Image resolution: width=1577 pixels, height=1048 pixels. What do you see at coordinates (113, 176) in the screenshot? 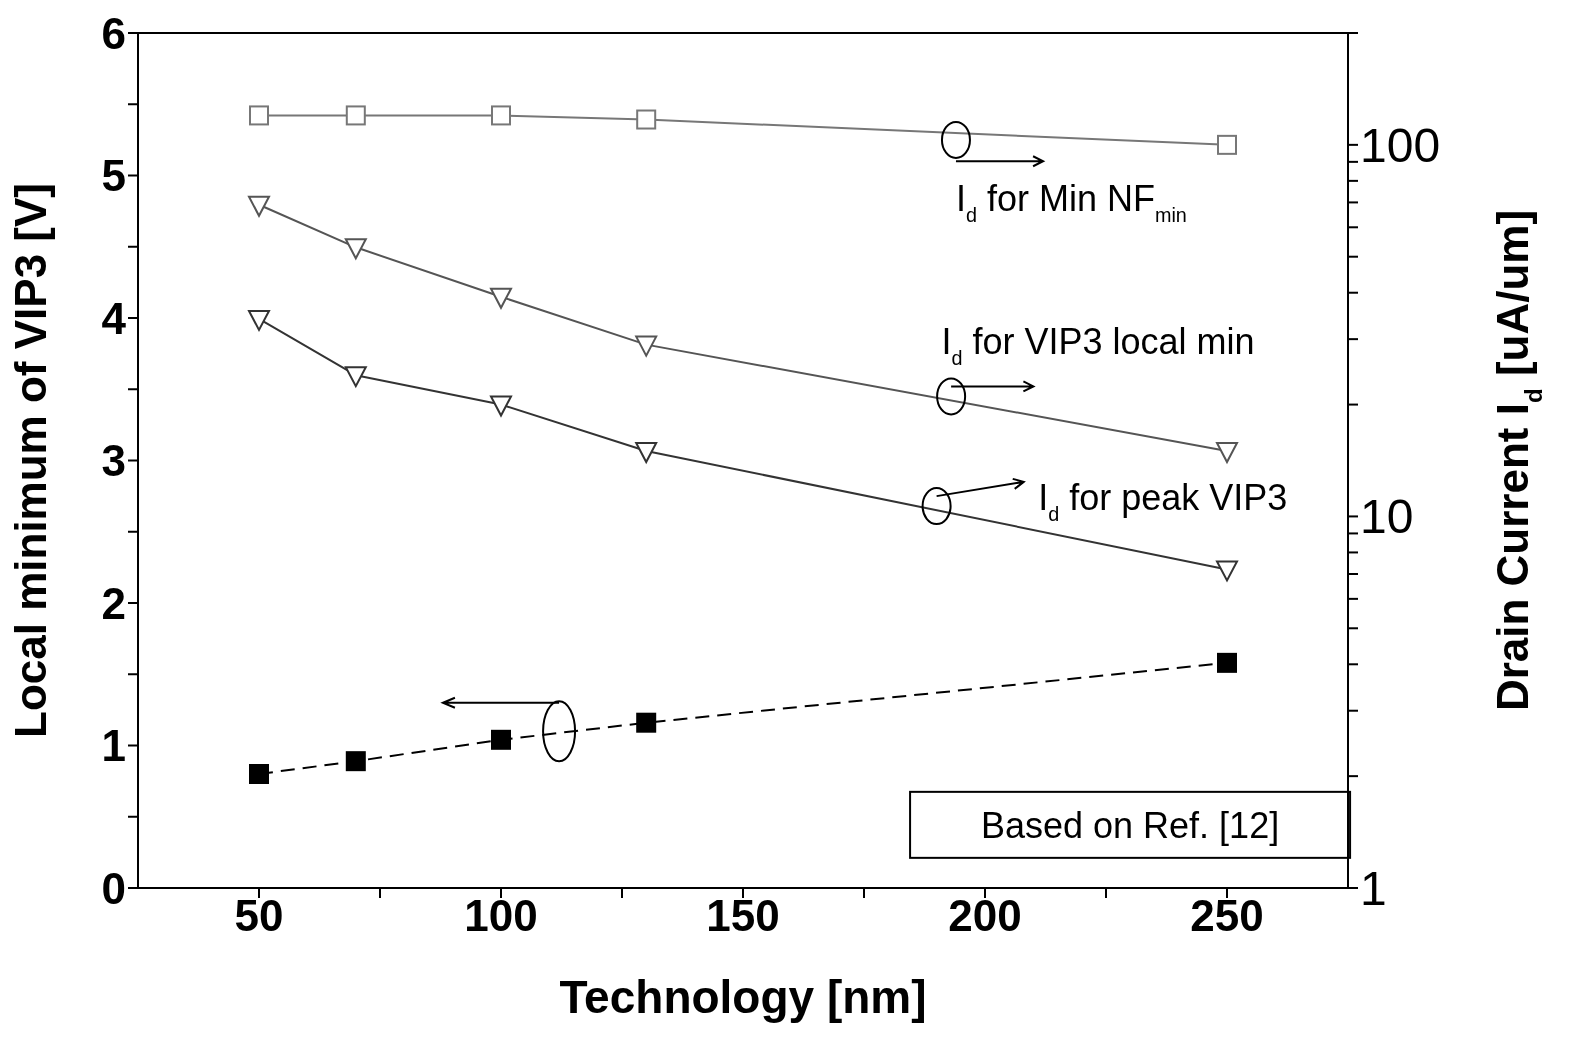
I see `y-tick-label: 5` at bounding box center [113, 176].